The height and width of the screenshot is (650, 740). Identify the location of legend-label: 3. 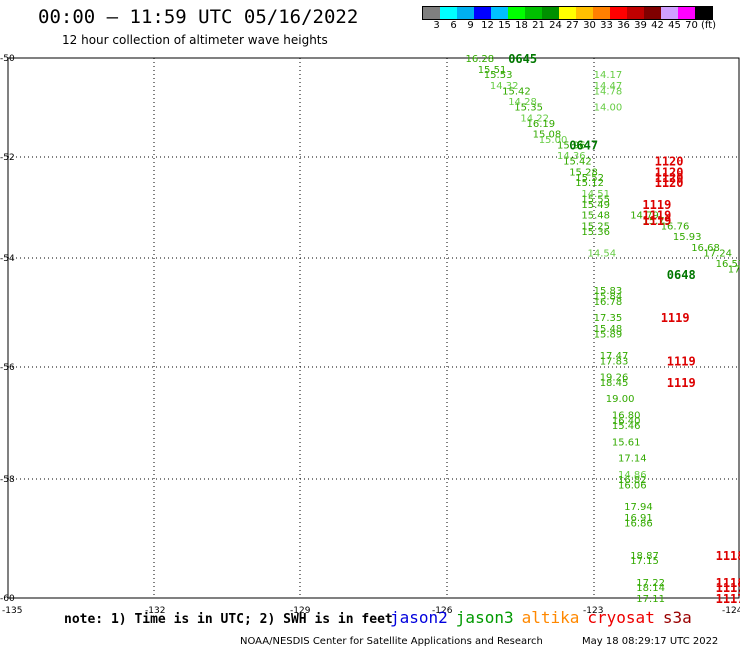
(436, 25).